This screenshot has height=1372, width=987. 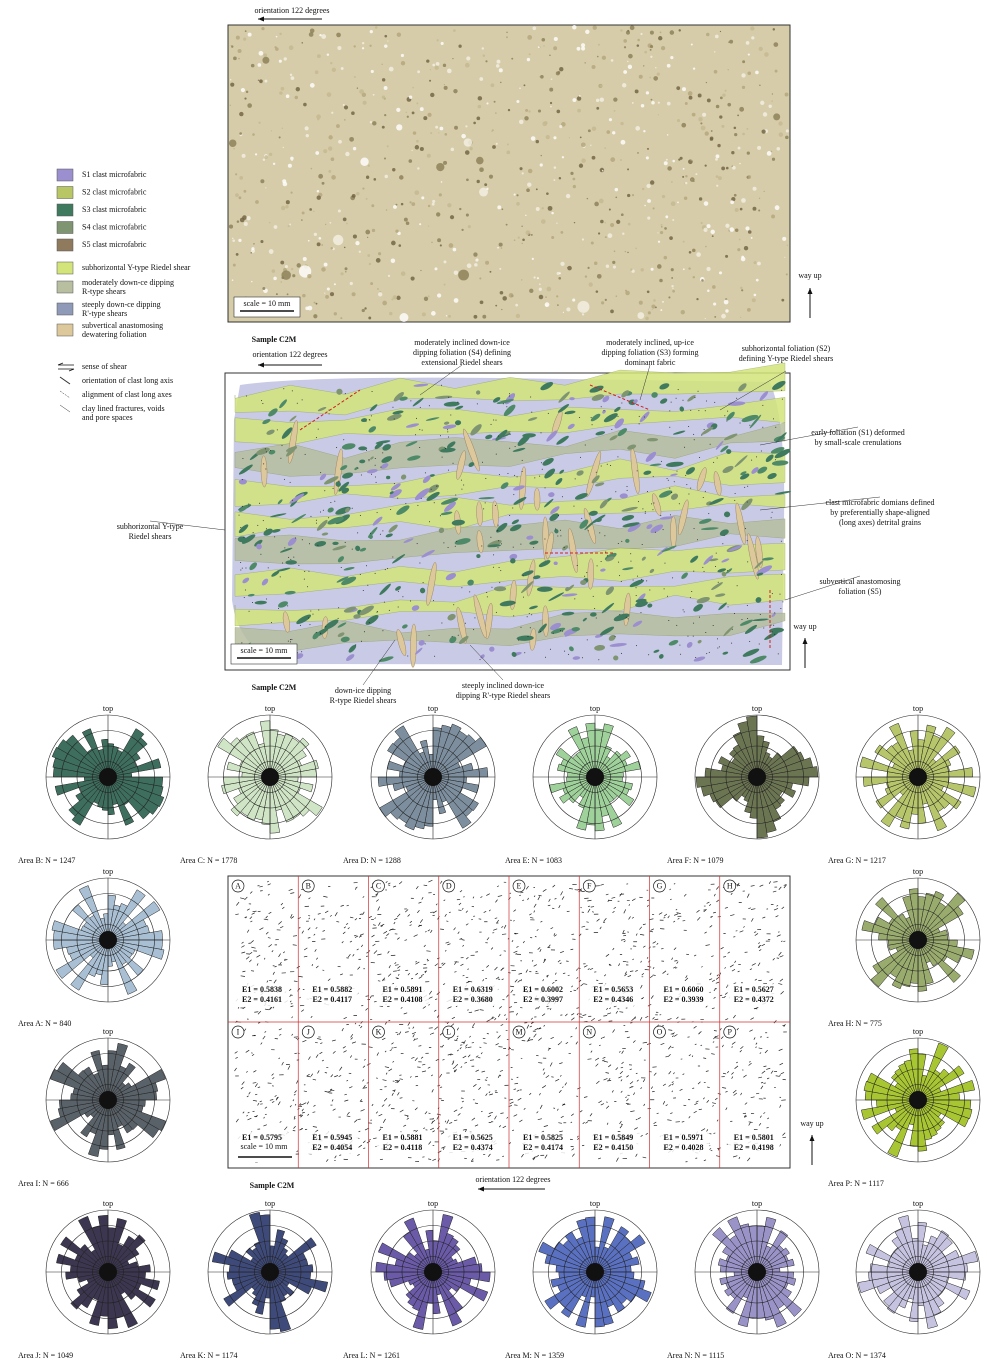 What do you see at coordinates (918, 1031) in the screenshot?
I see `label: top` at bounding box center [918, 1031].